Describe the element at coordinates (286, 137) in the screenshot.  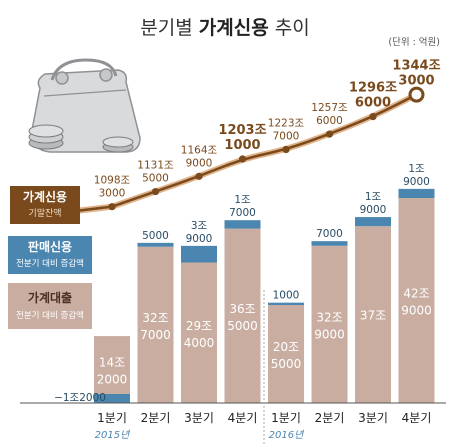
I see `credit-label-line: 7000` at that location.